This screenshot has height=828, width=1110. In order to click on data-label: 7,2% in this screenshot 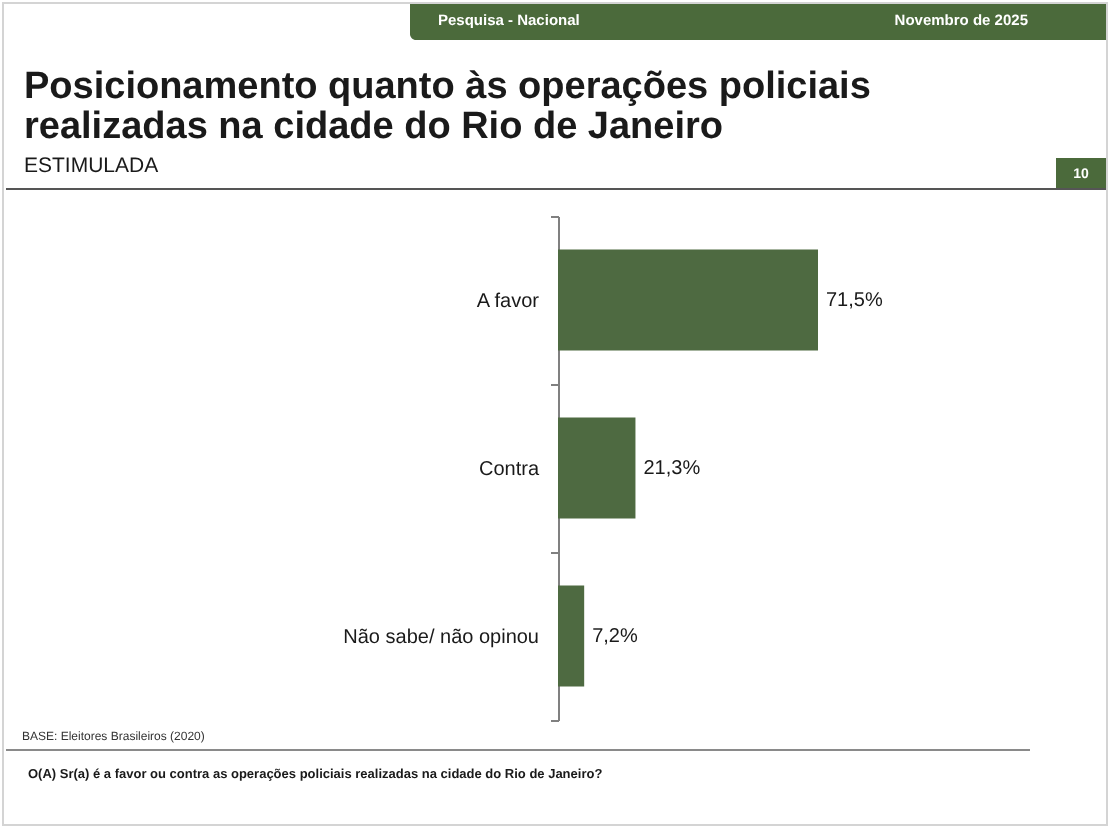, I will do `click(615, 637)`.